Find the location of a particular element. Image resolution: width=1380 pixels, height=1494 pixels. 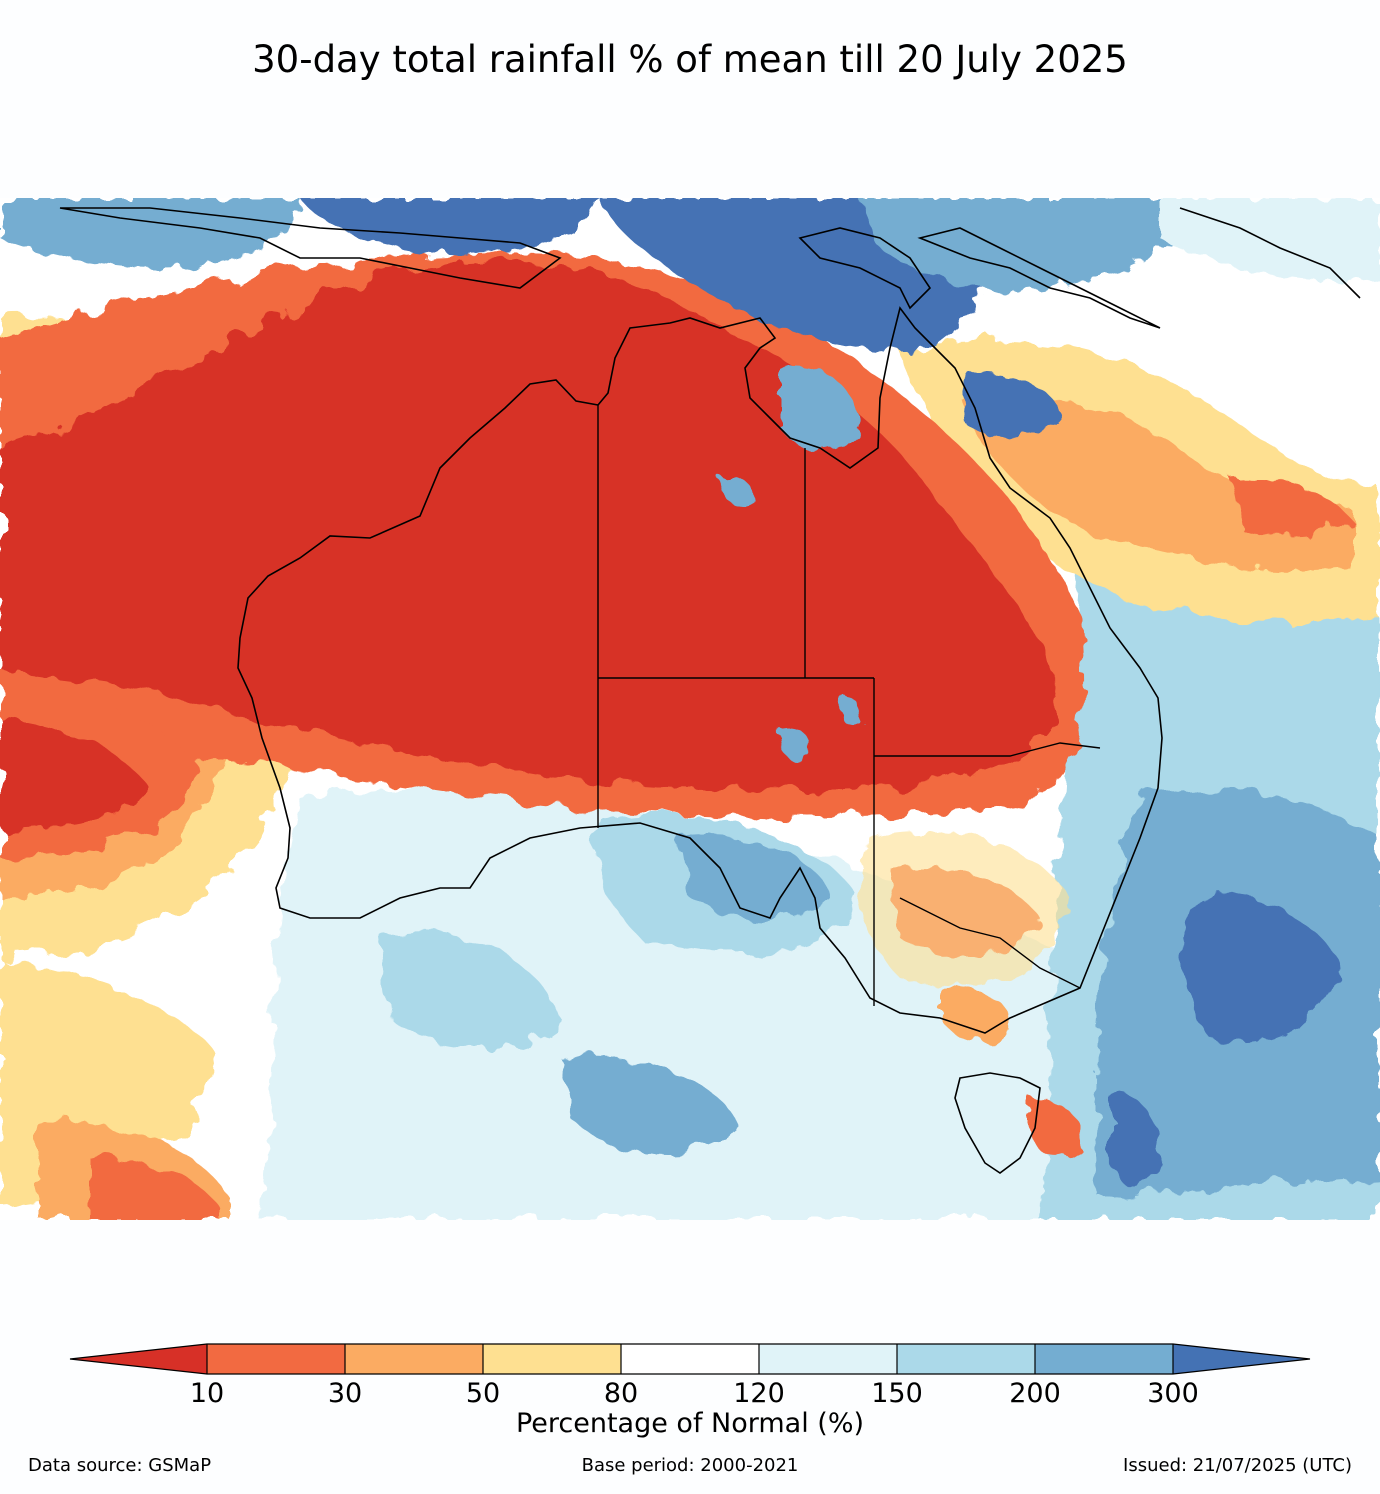

bight-very-wet is located at coordinates (755, 878).